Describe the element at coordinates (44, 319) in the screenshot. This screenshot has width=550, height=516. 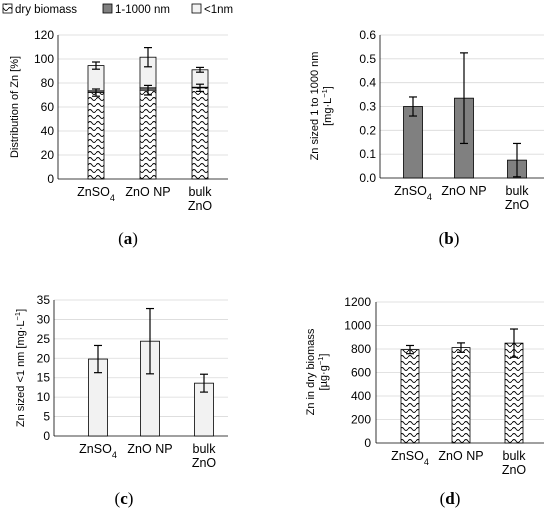
I see `y-tick-label: 30` at that location.